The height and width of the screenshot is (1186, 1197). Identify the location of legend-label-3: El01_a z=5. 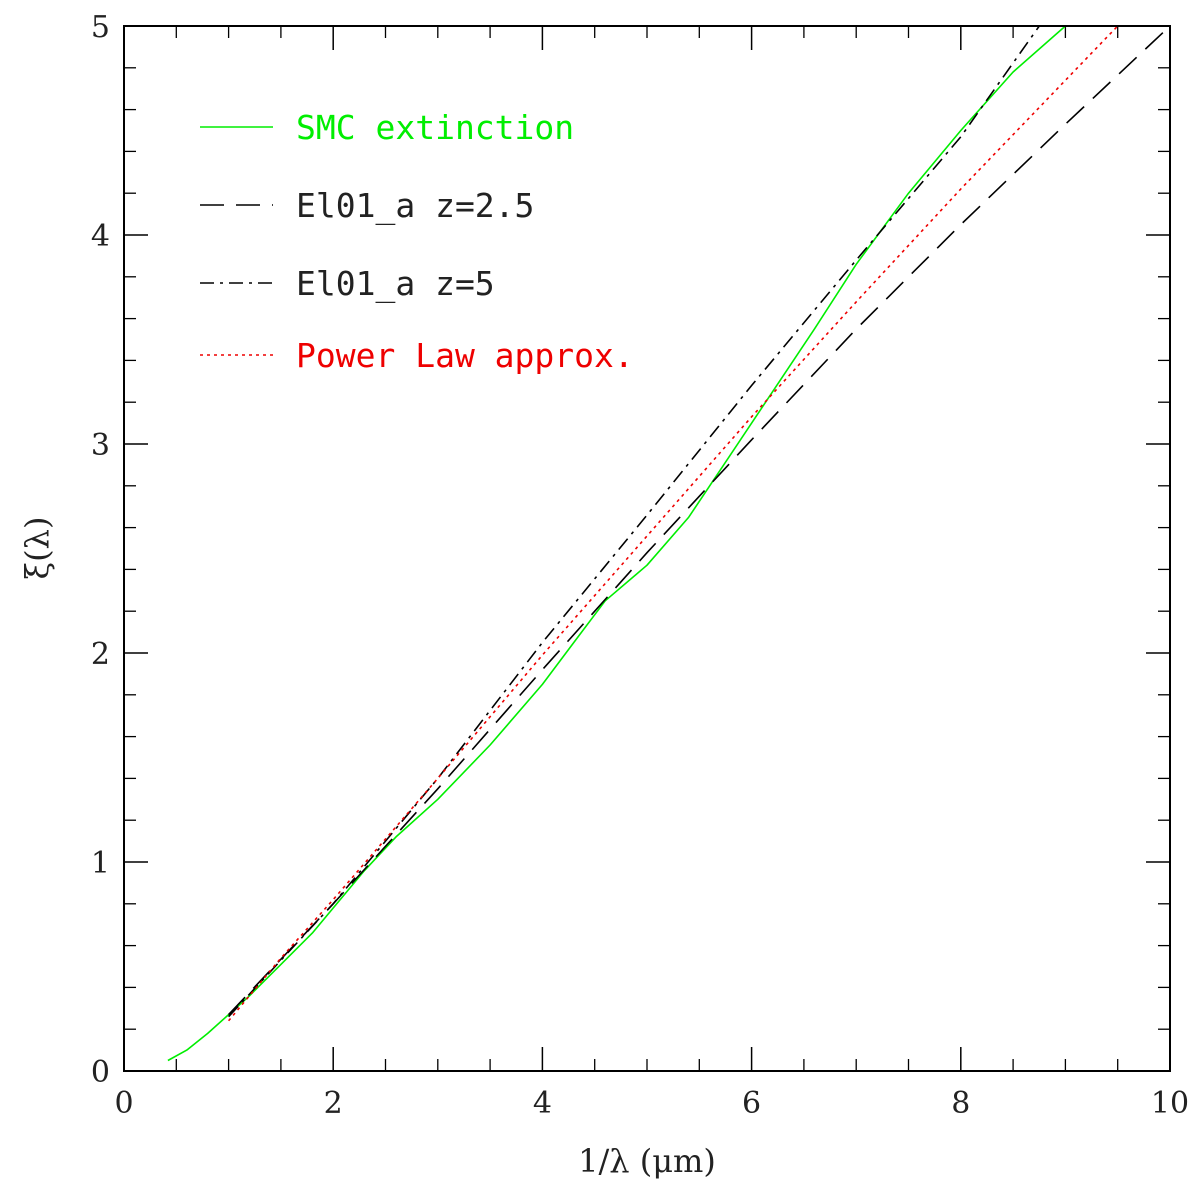
(395, 284).